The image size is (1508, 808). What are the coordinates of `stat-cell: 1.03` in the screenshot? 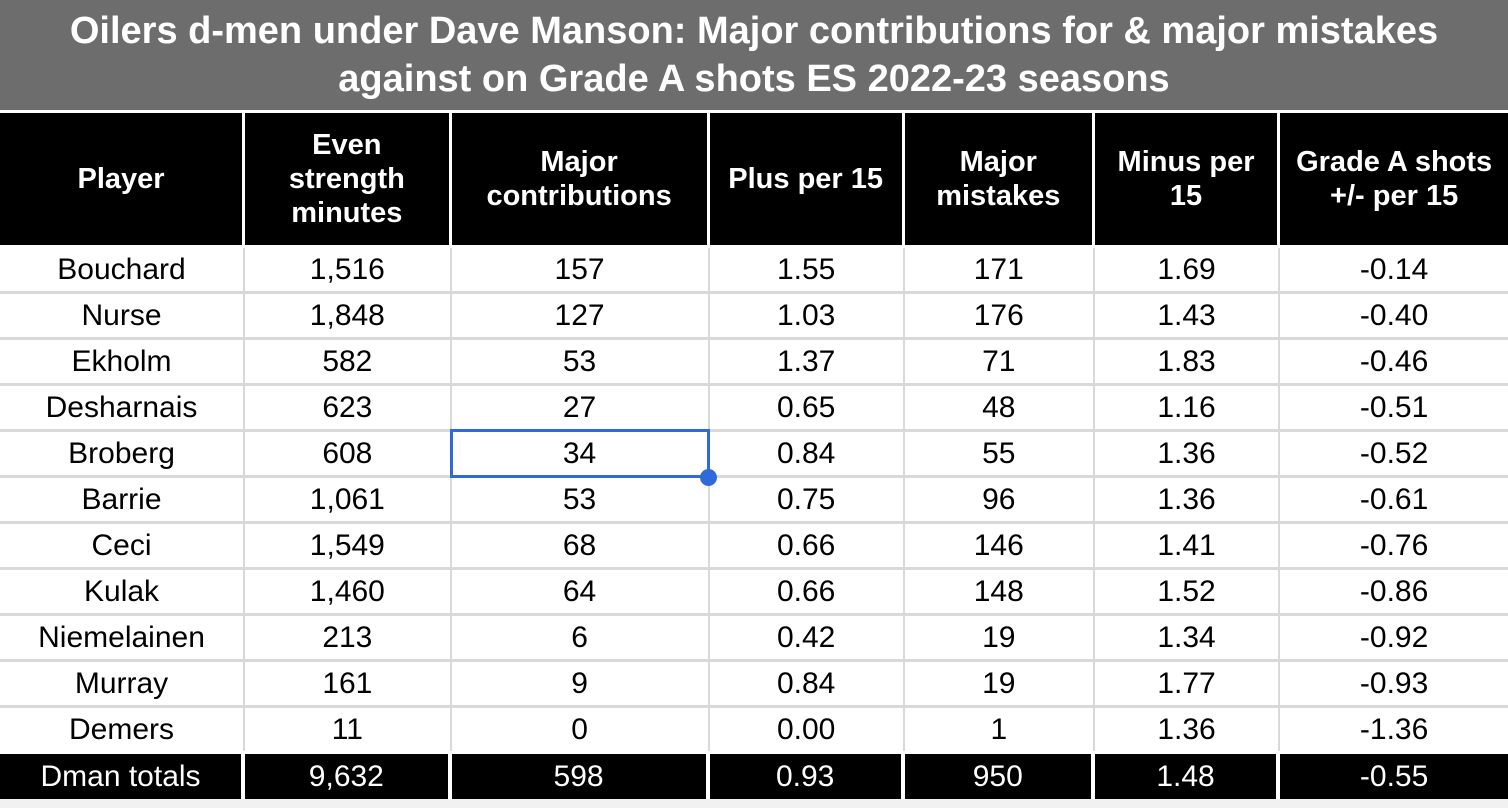 It's located at (807, 315).